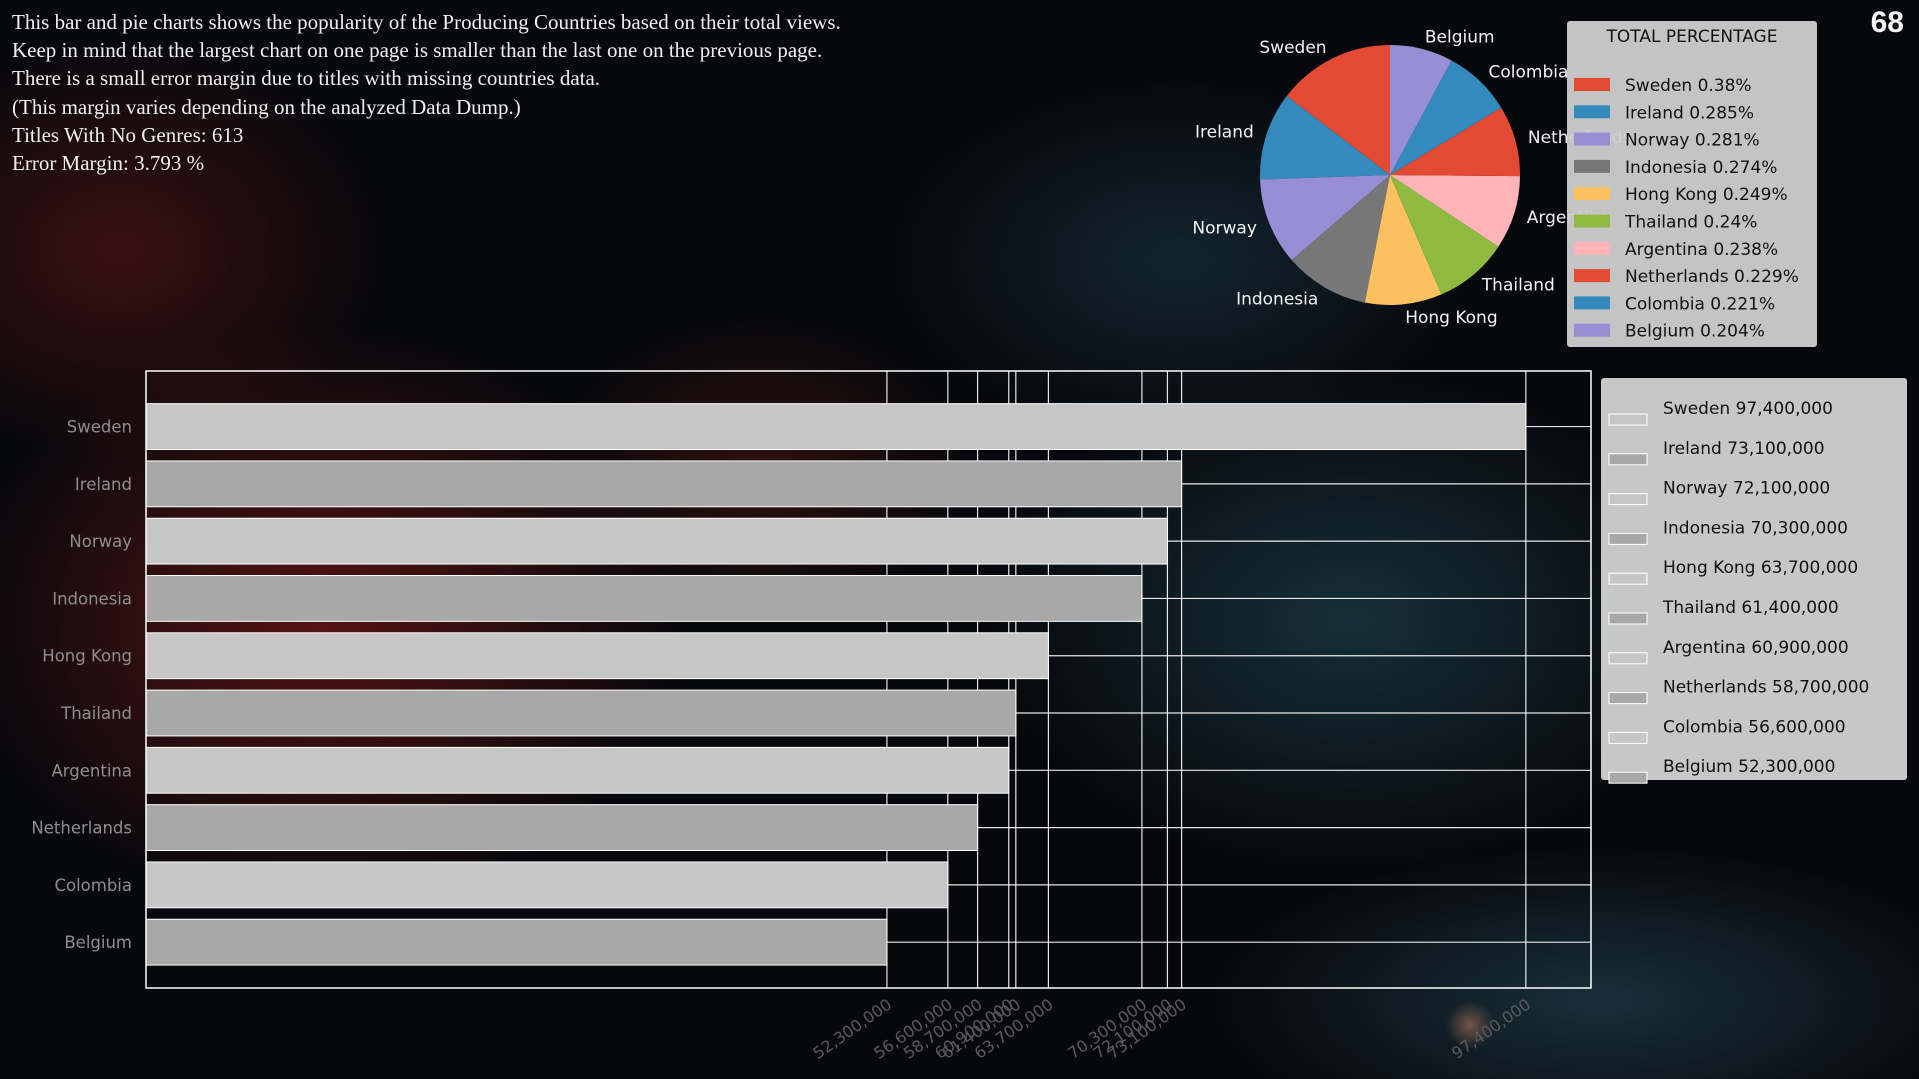 This screenshot has height=1079, width=1919. I want to click on pie-label: Indonesia, so click(1277, 300).